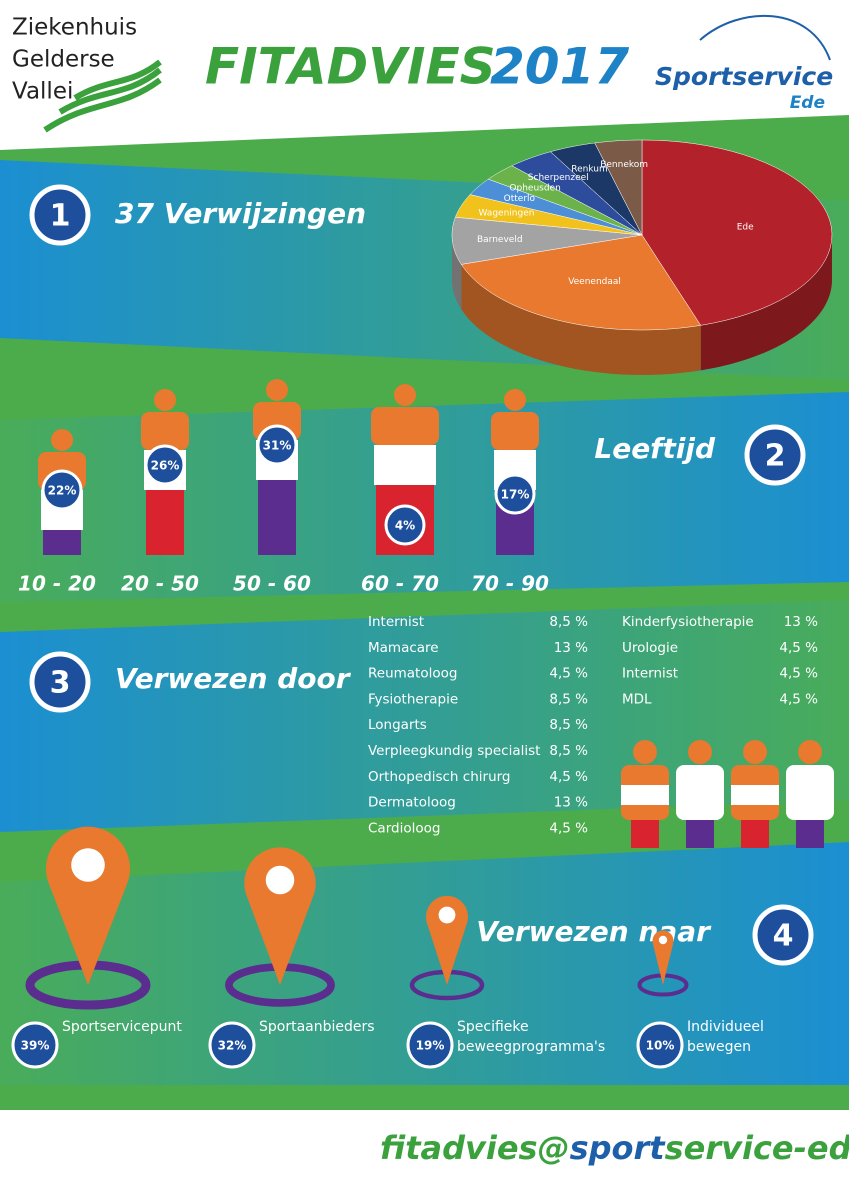 The image size is (849, 1204). Describe the element at coordinates (515, 495) in the screenshot. I see `percent-label: 17%` at that location.